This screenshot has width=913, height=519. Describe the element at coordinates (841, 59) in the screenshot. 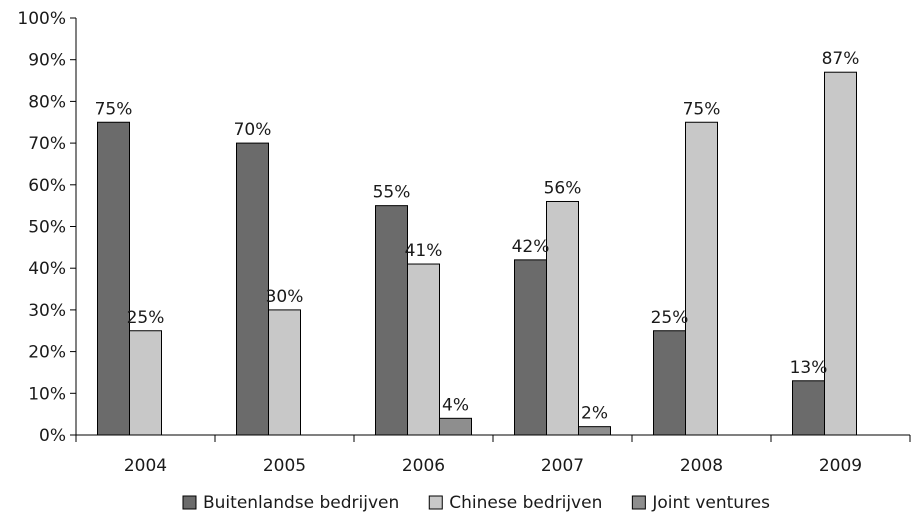

I see `data-label: 87%` at that location.